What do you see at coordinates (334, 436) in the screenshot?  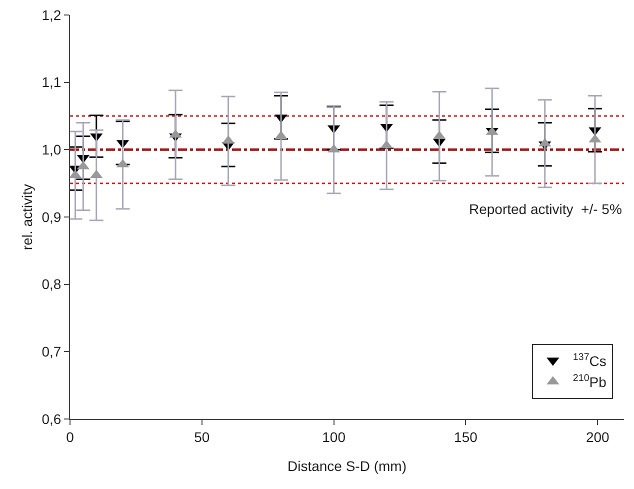 I see `x-tick-label: 100` at bounding box center [334, 436].